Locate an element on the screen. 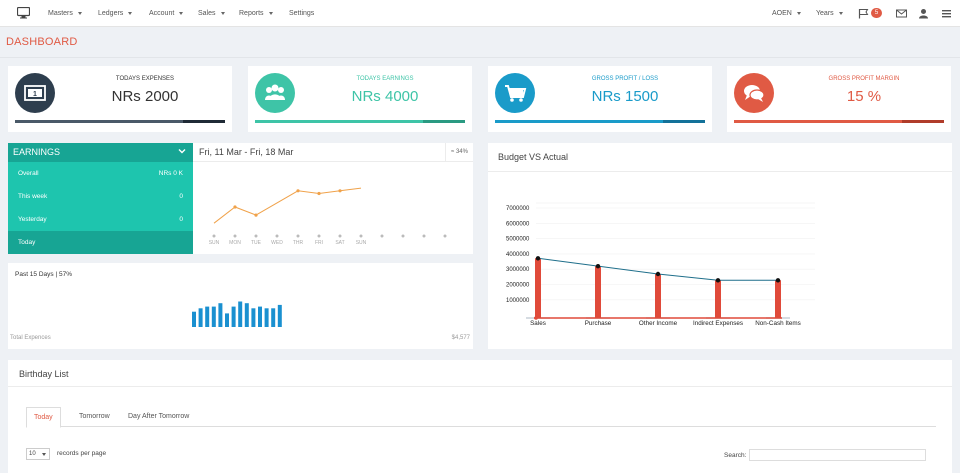 This screenshot has height=473, width=960. day-label: MON is located at coordinates (235, 243).